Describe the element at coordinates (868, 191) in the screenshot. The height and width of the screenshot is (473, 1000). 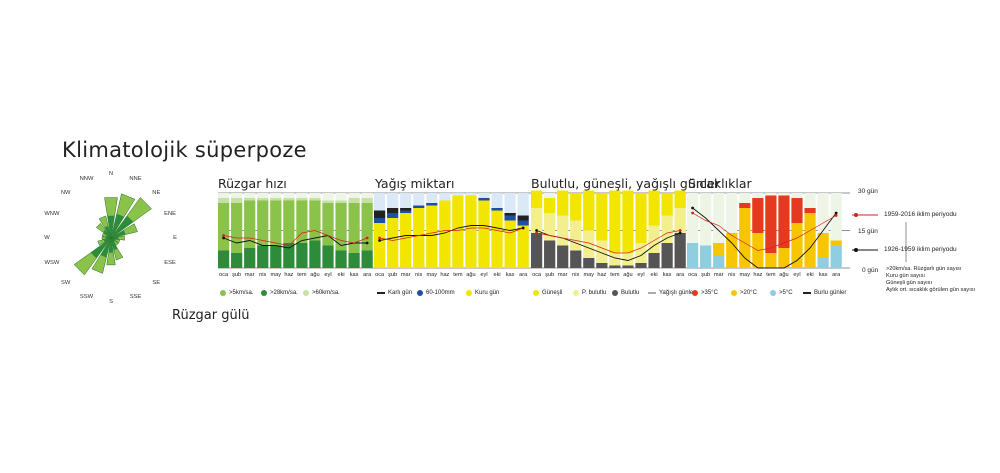
I see `axis-top-label: 30 gün` at that location.